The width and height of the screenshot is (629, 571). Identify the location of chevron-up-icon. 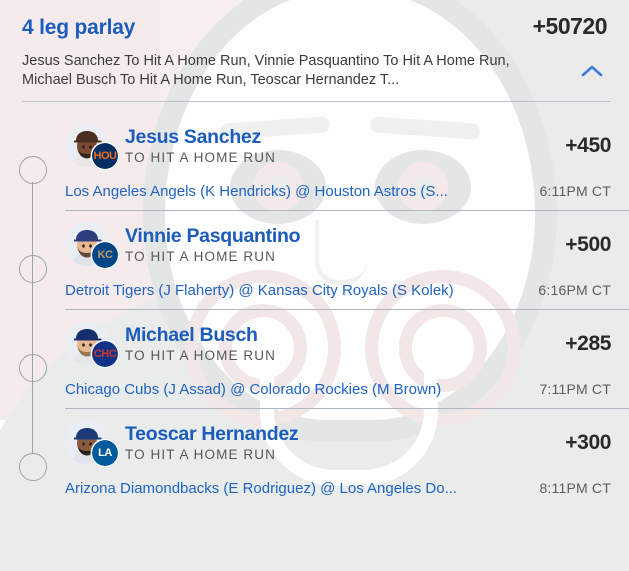
(592, 73).